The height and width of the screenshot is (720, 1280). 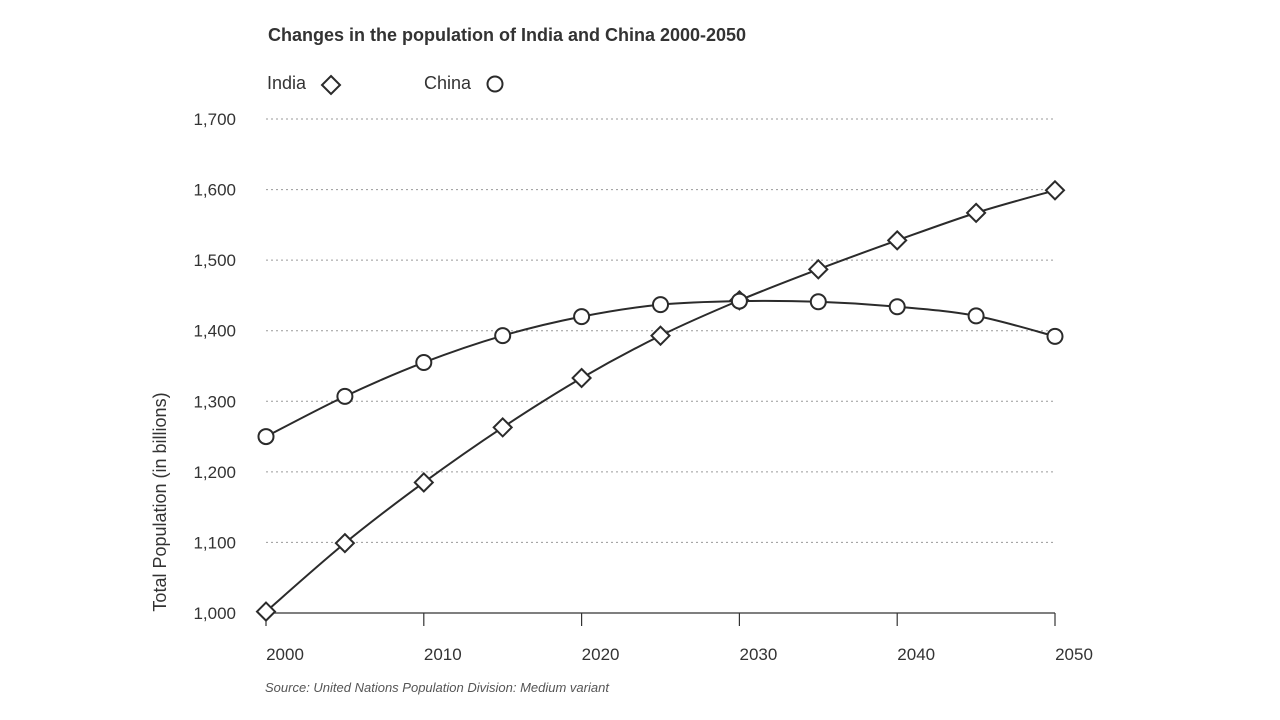 I want to click on x-tick-label: 2020, so click(x=601, y=654).